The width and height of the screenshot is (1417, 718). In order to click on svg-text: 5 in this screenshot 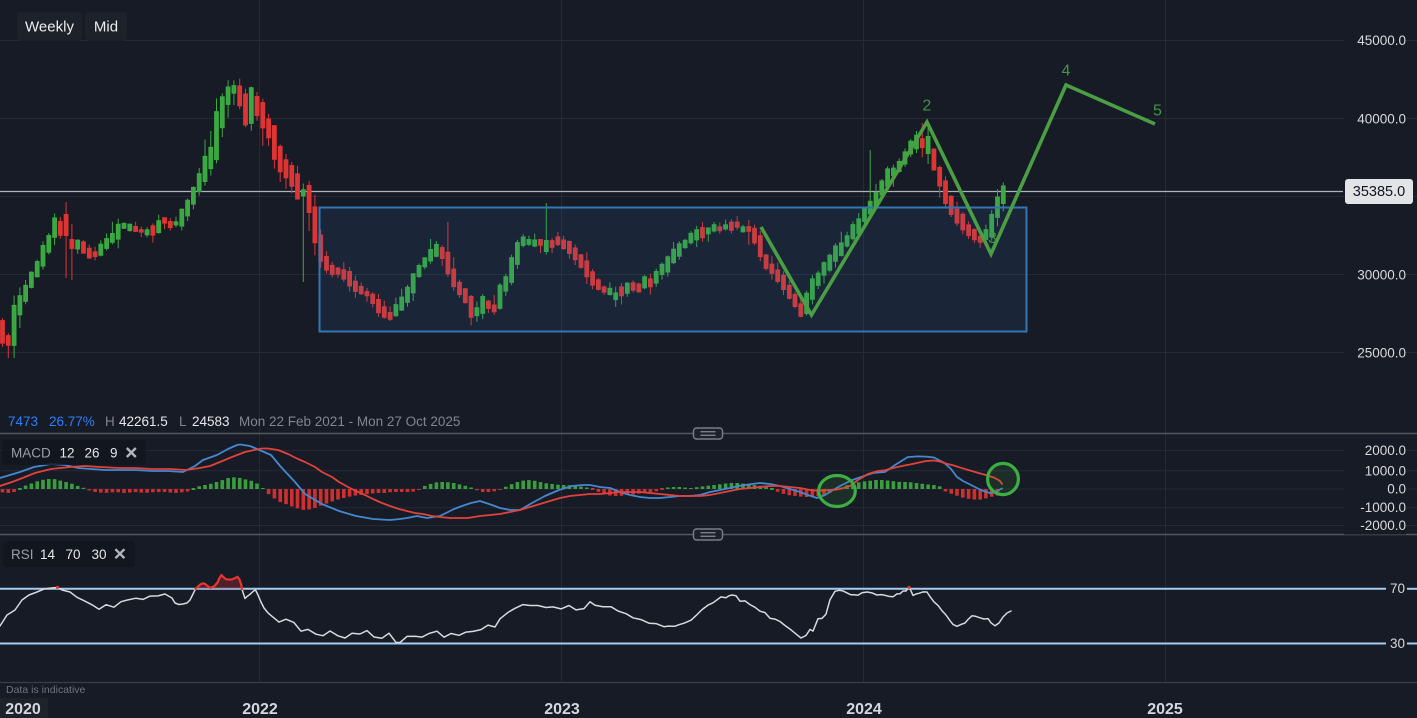, I will do `click(1157, 111)`.